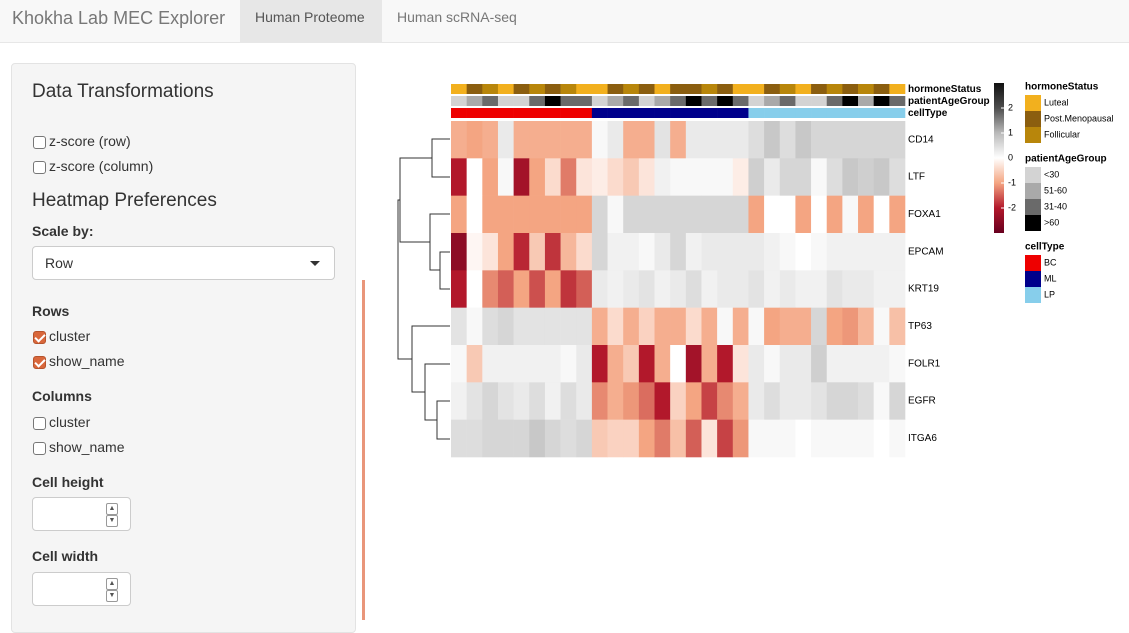 The image size is (1129, 633). Describe the element at coordinates (1055, 206) in the screenshot. I see `legend-label: 31-40` at that location.